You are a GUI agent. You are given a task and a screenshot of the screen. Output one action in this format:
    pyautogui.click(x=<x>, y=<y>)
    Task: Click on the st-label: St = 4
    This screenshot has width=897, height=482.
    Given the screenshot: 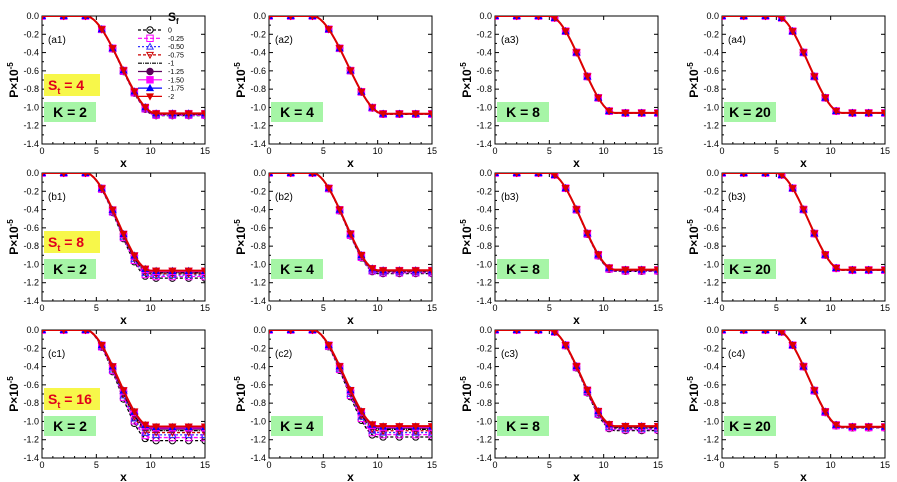 What is the action you would take?
    pyautogui.click(x=66, y=86)
    